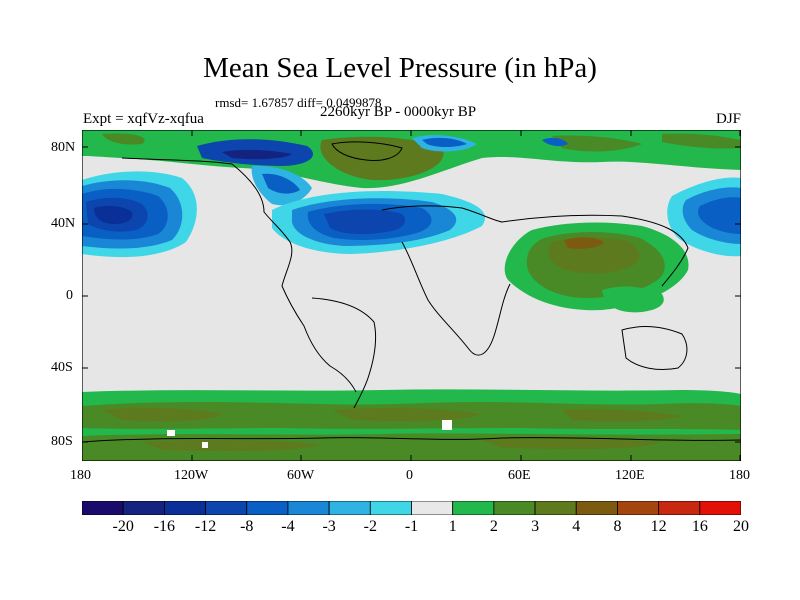  Describe the element at coordinates (576, 526) in the screenshot. I see `colorbar-label: 4` at that location.